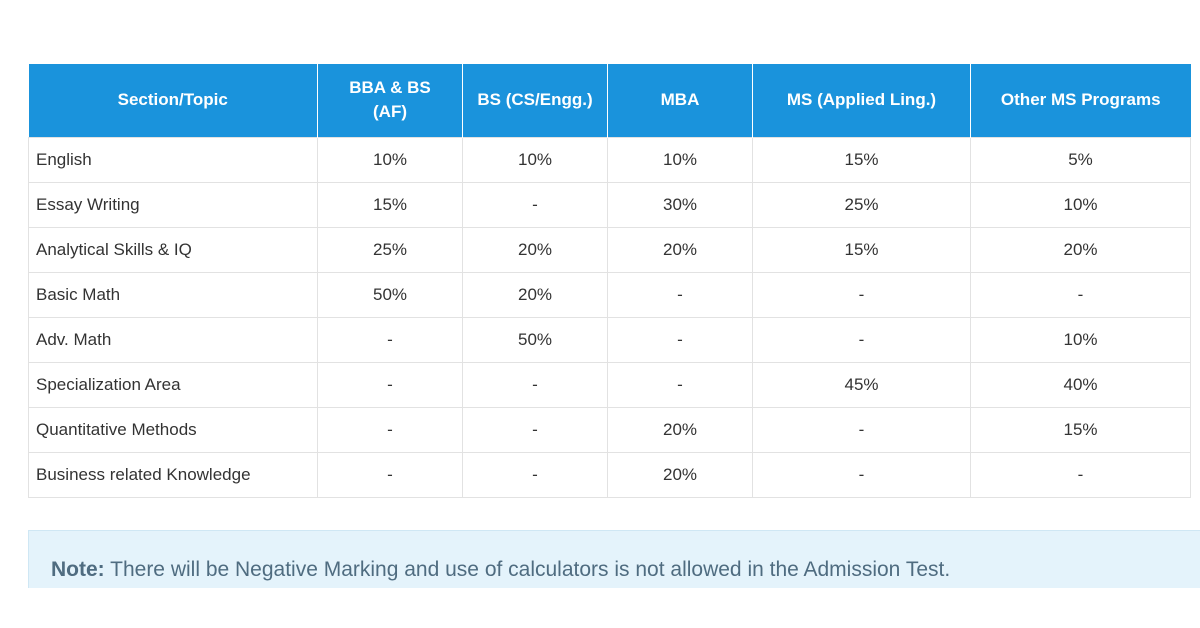  Describe the element at coordinates (535, 100) in the screenshot. I see `header-bs-cs-engg: BS (CS/Engg.)` at that location.